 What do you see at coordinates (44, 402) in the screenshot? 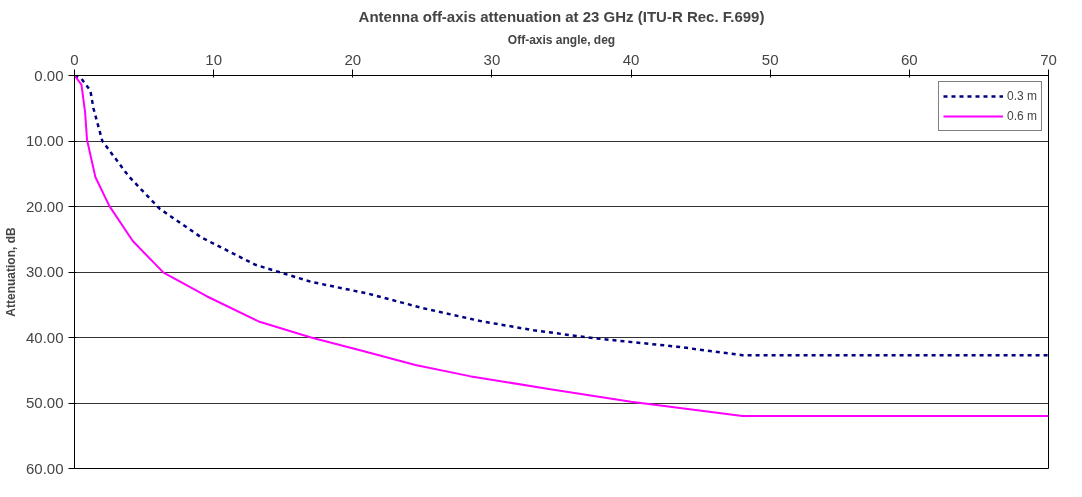
I see `y-tick-label: 50.00` at bounding box center [44, 402].